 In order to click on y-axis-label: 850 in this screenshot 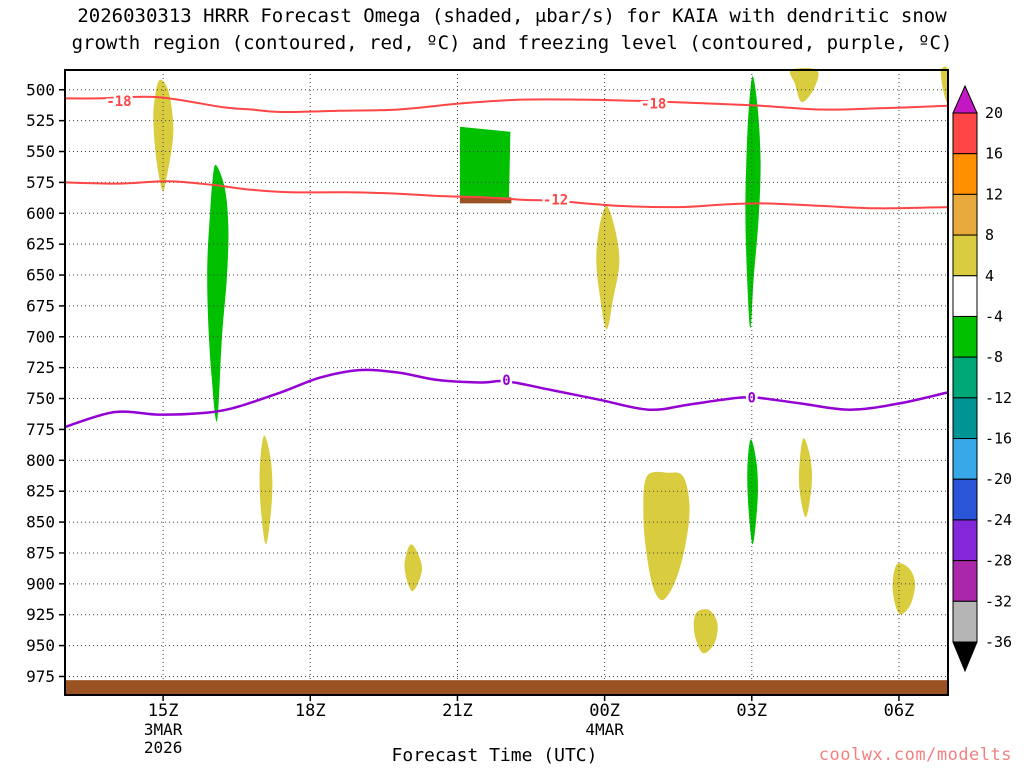, I will do `click(40, 522)`.